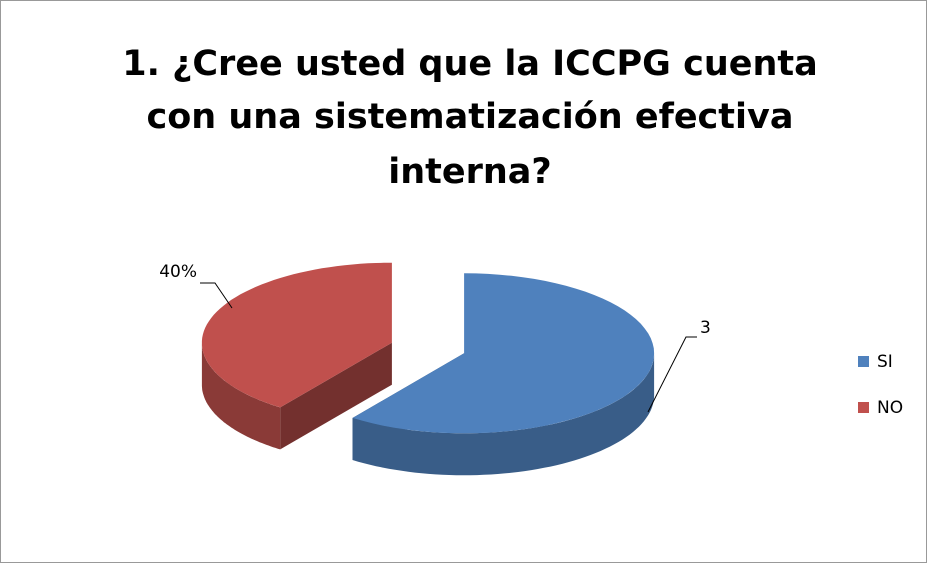 The width and height of the screenshot is (927, 563). Describe the element at coordinates (705, 328) in the screenshot. I see `data-label: 3` at that location.